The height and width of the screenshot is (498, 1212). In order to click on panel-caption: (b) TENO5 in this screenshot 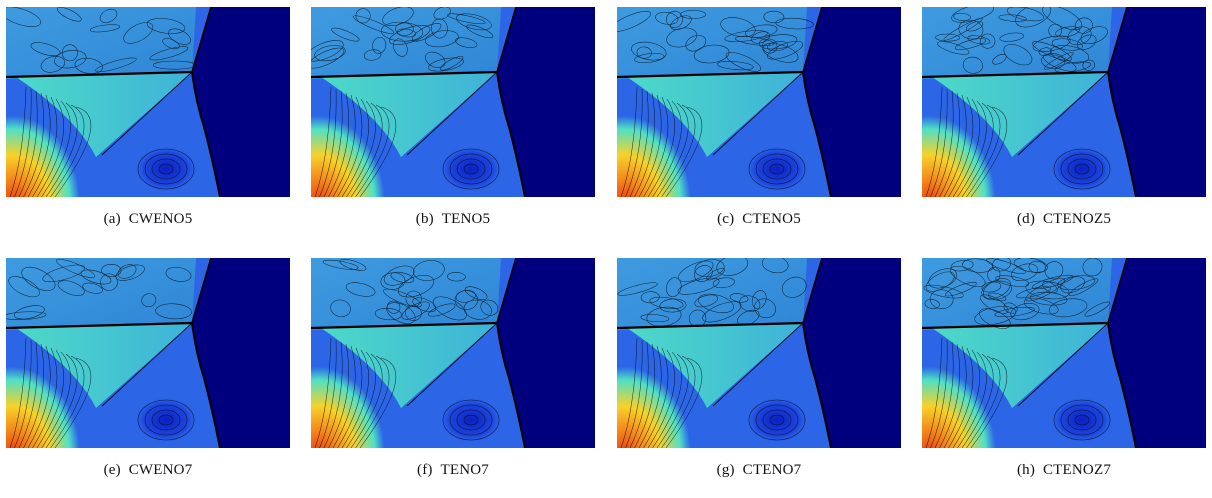, I will do `click(453, 219)`.